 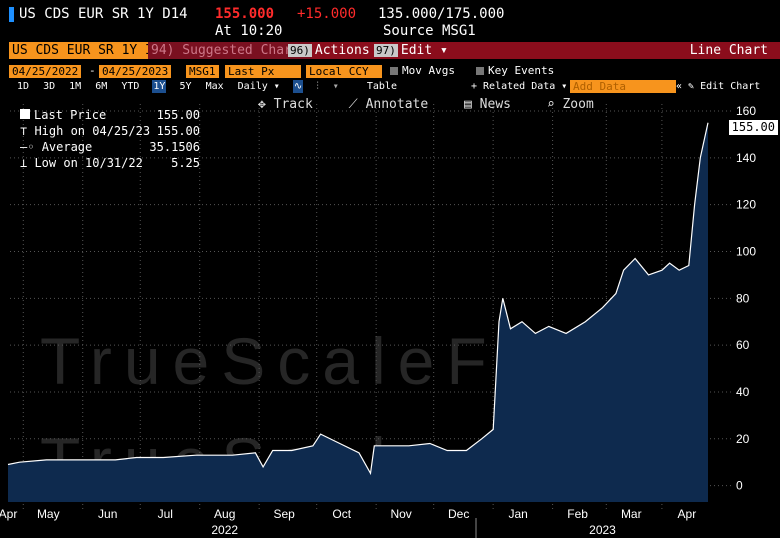 I want to click on last-price-marker: 155.00, so click(x=753, y=127).